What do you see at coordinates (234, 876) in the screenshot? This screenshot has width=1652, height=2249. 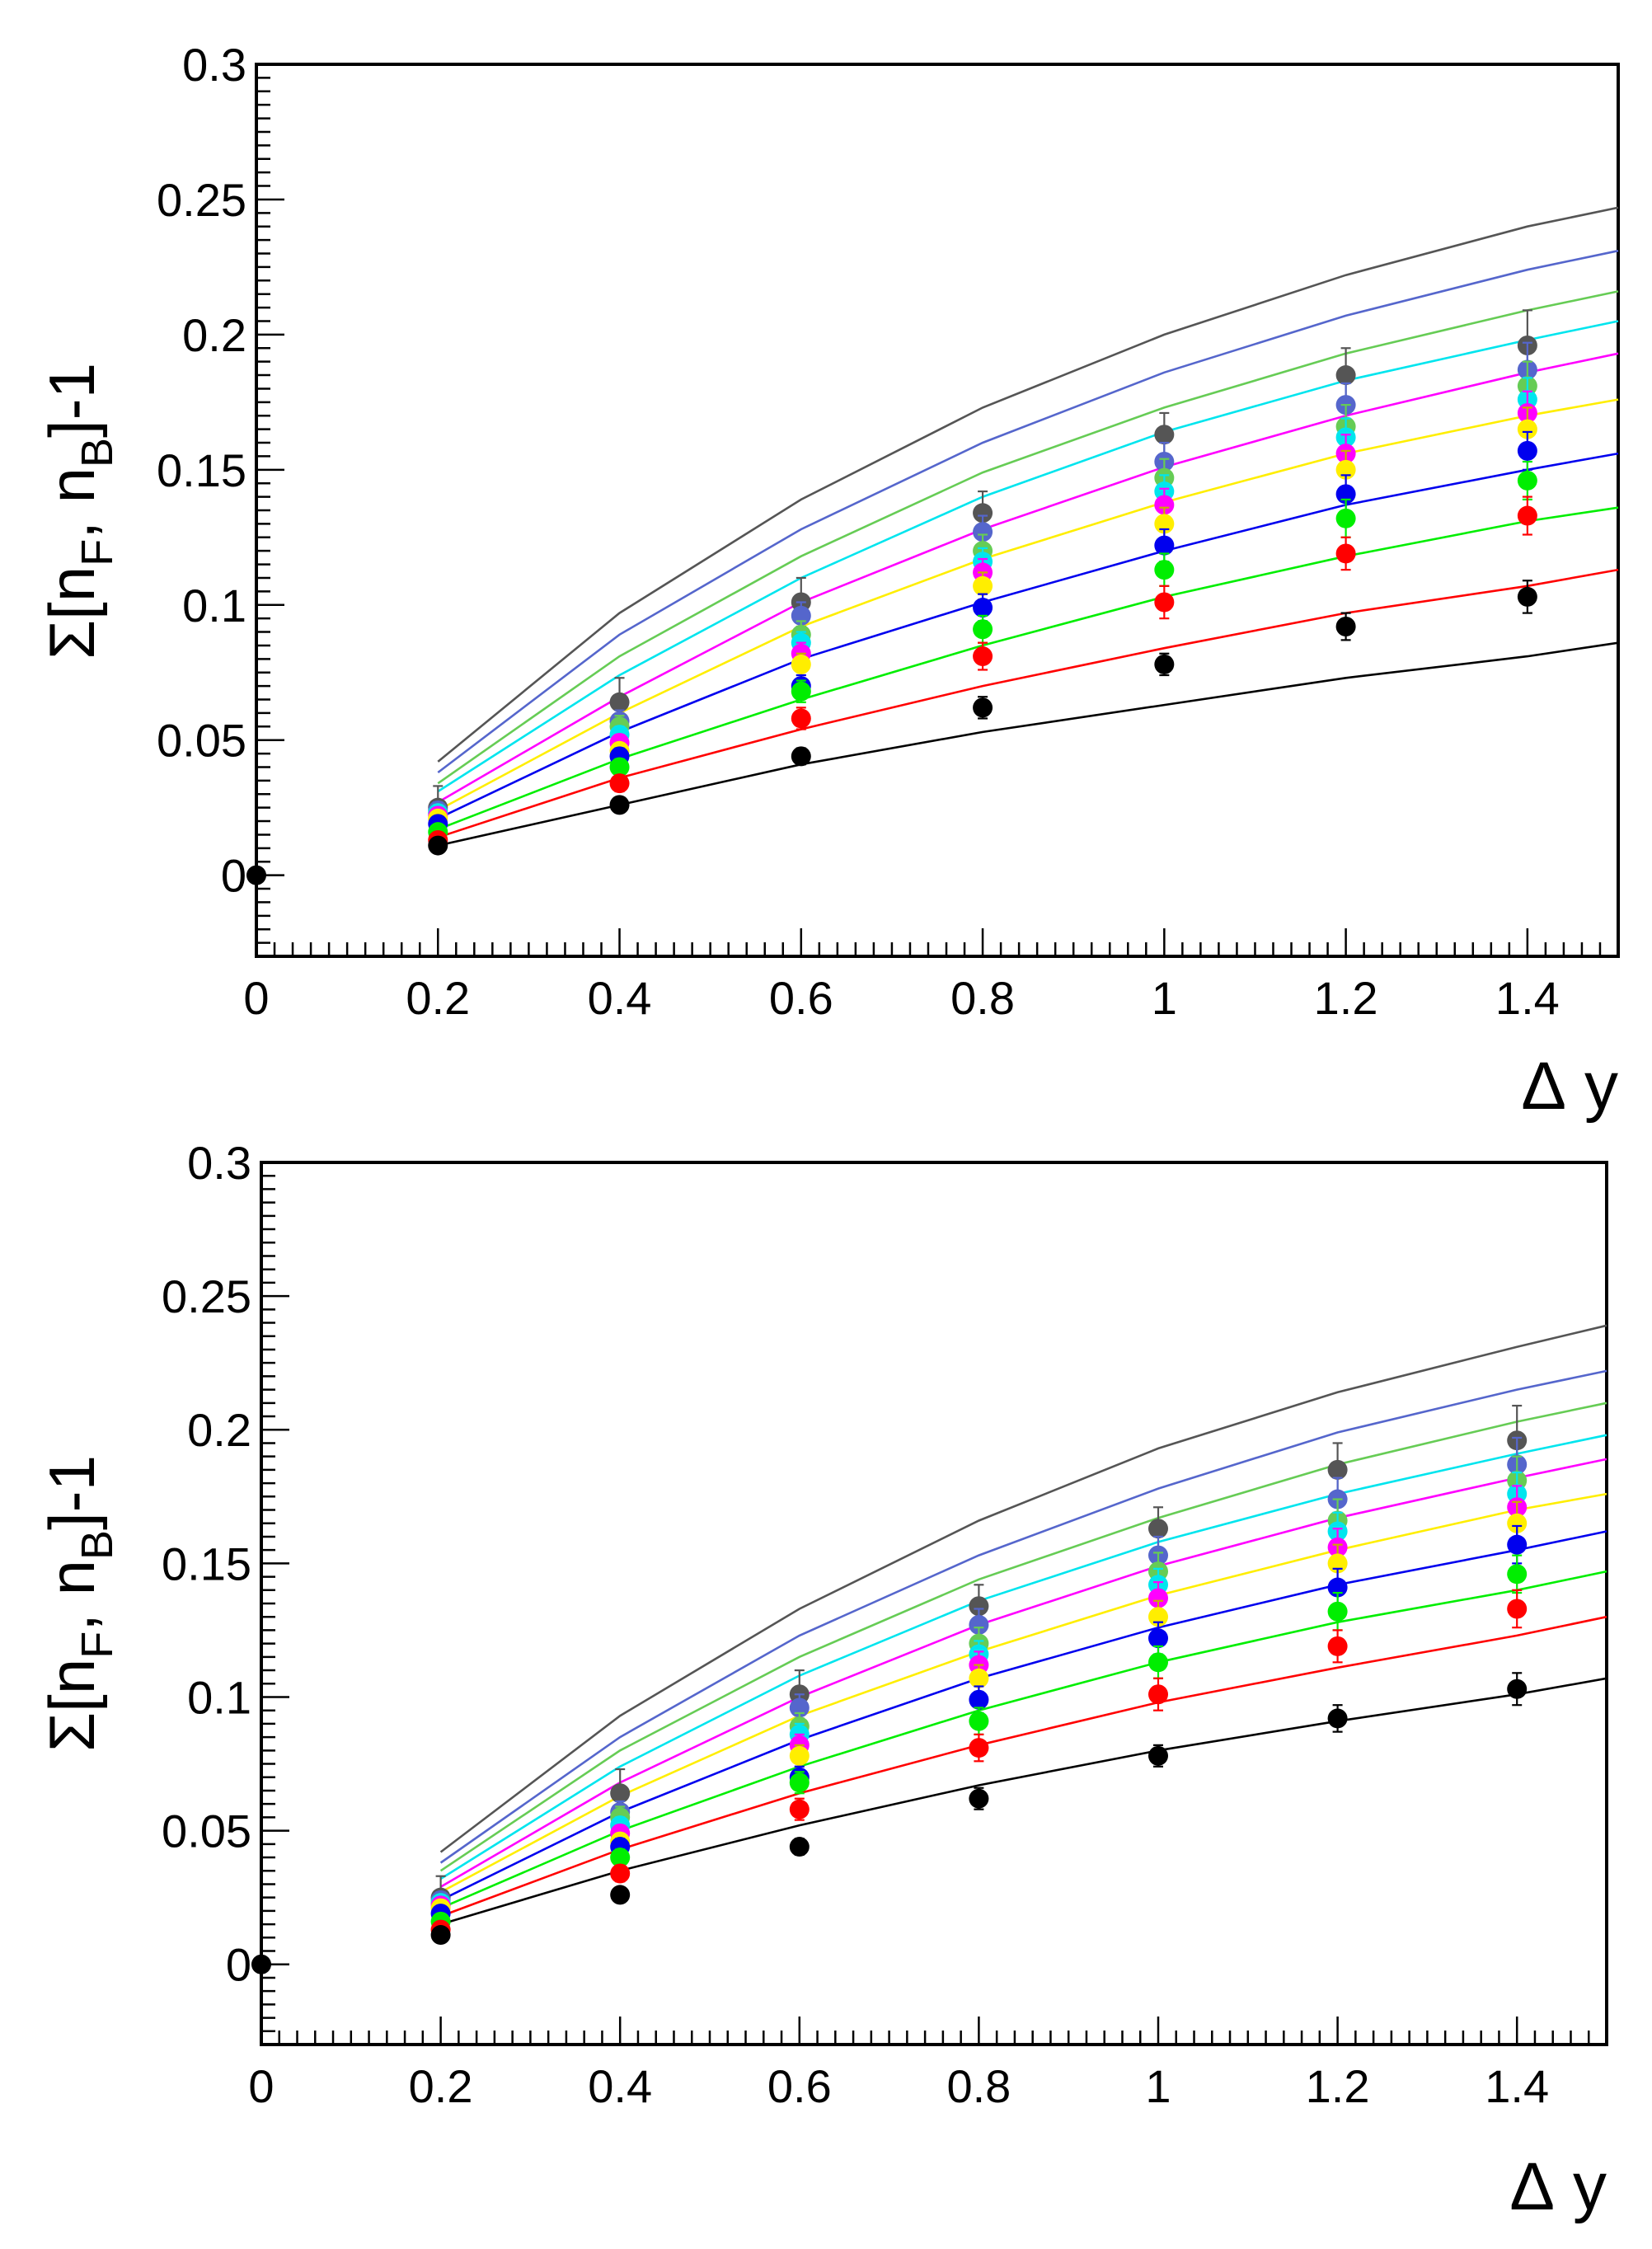 I see `y-tick-label: 0` at bounding box center [234, 876].